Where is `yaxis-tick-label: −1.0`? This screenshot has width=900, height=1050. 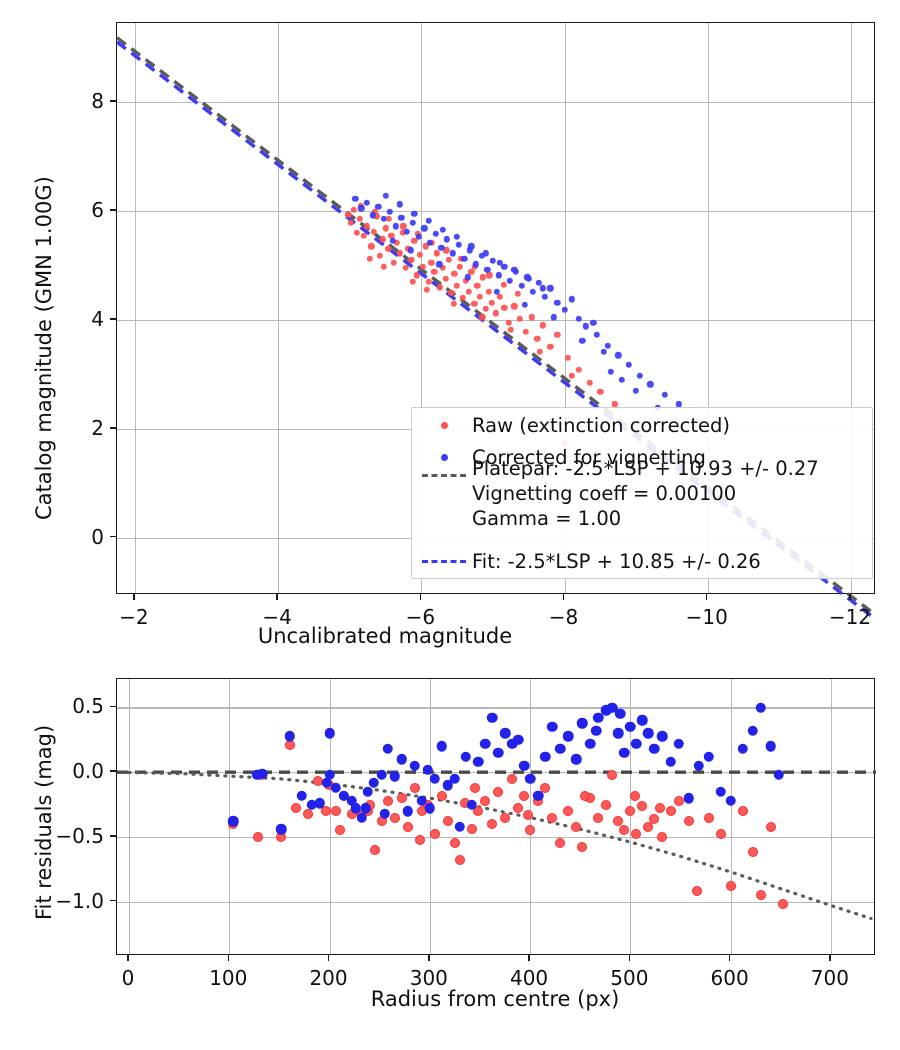 yaxis-tick-label: −1.0 is located at coordinates (79, 900).